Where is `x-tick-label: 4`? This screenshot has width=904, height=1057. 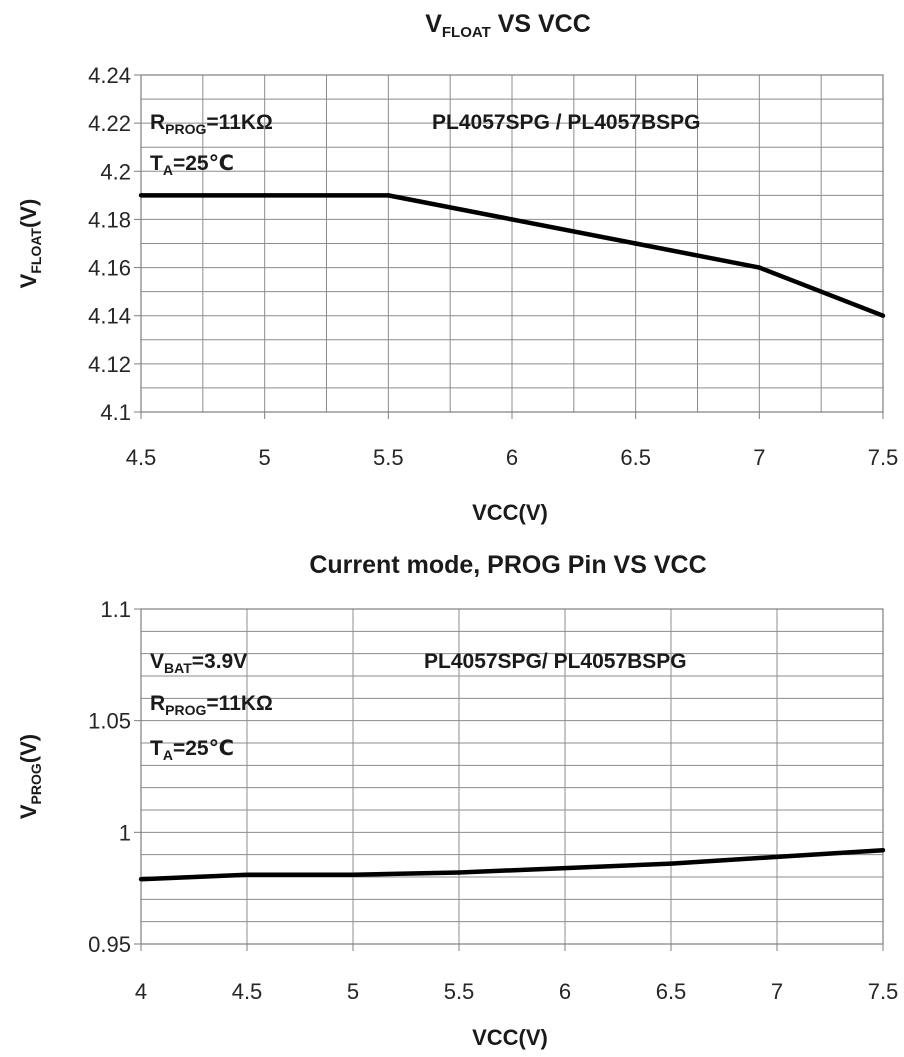 x-tick-label: 4 is located at coordinates (141, 991).